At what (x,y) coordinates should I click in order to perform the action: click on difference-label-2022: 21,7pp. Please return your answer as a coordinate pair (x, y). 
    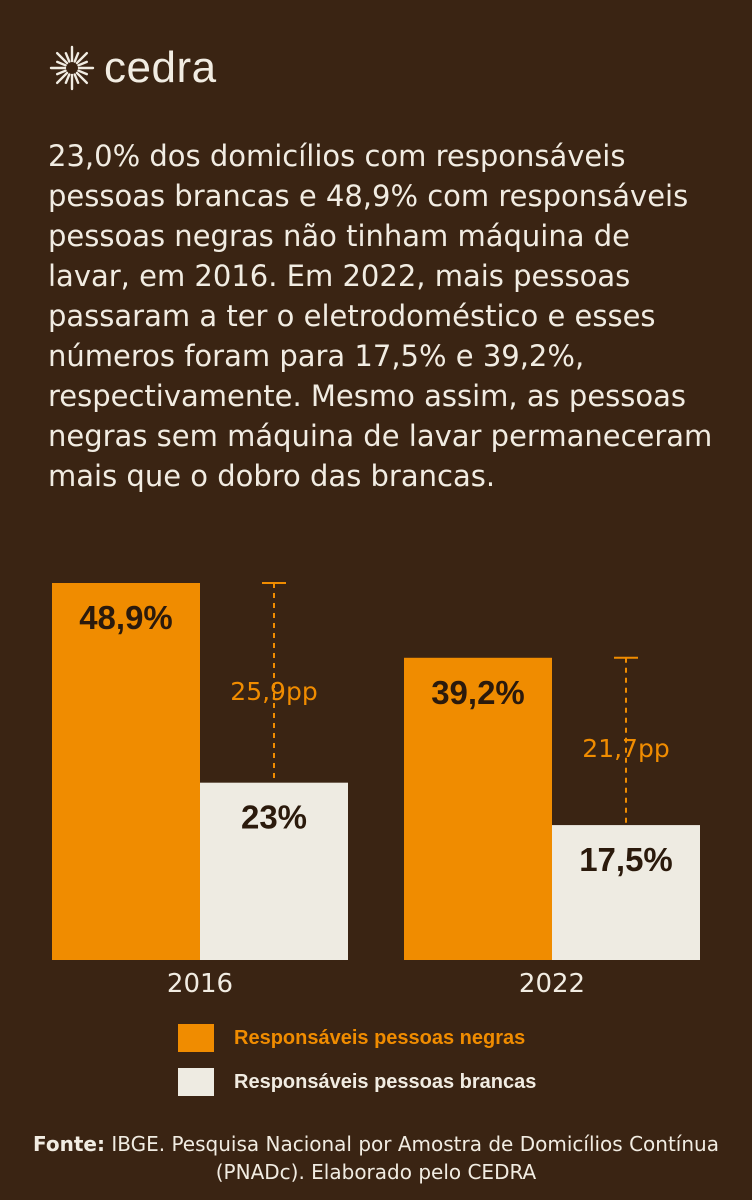
    Looking at the image, I should click on (625, 748).